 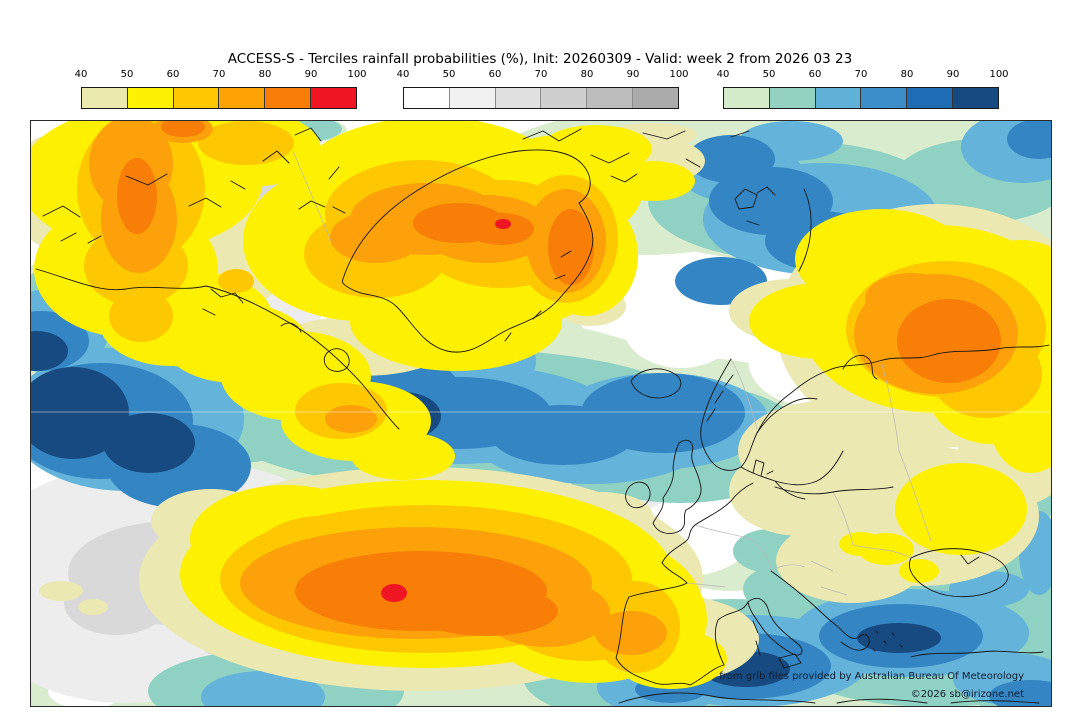 What do you see at coordinates (403, 74) in the screenshot?
I see `gray-scale-tick: 40` at bounding box center [403, 74].